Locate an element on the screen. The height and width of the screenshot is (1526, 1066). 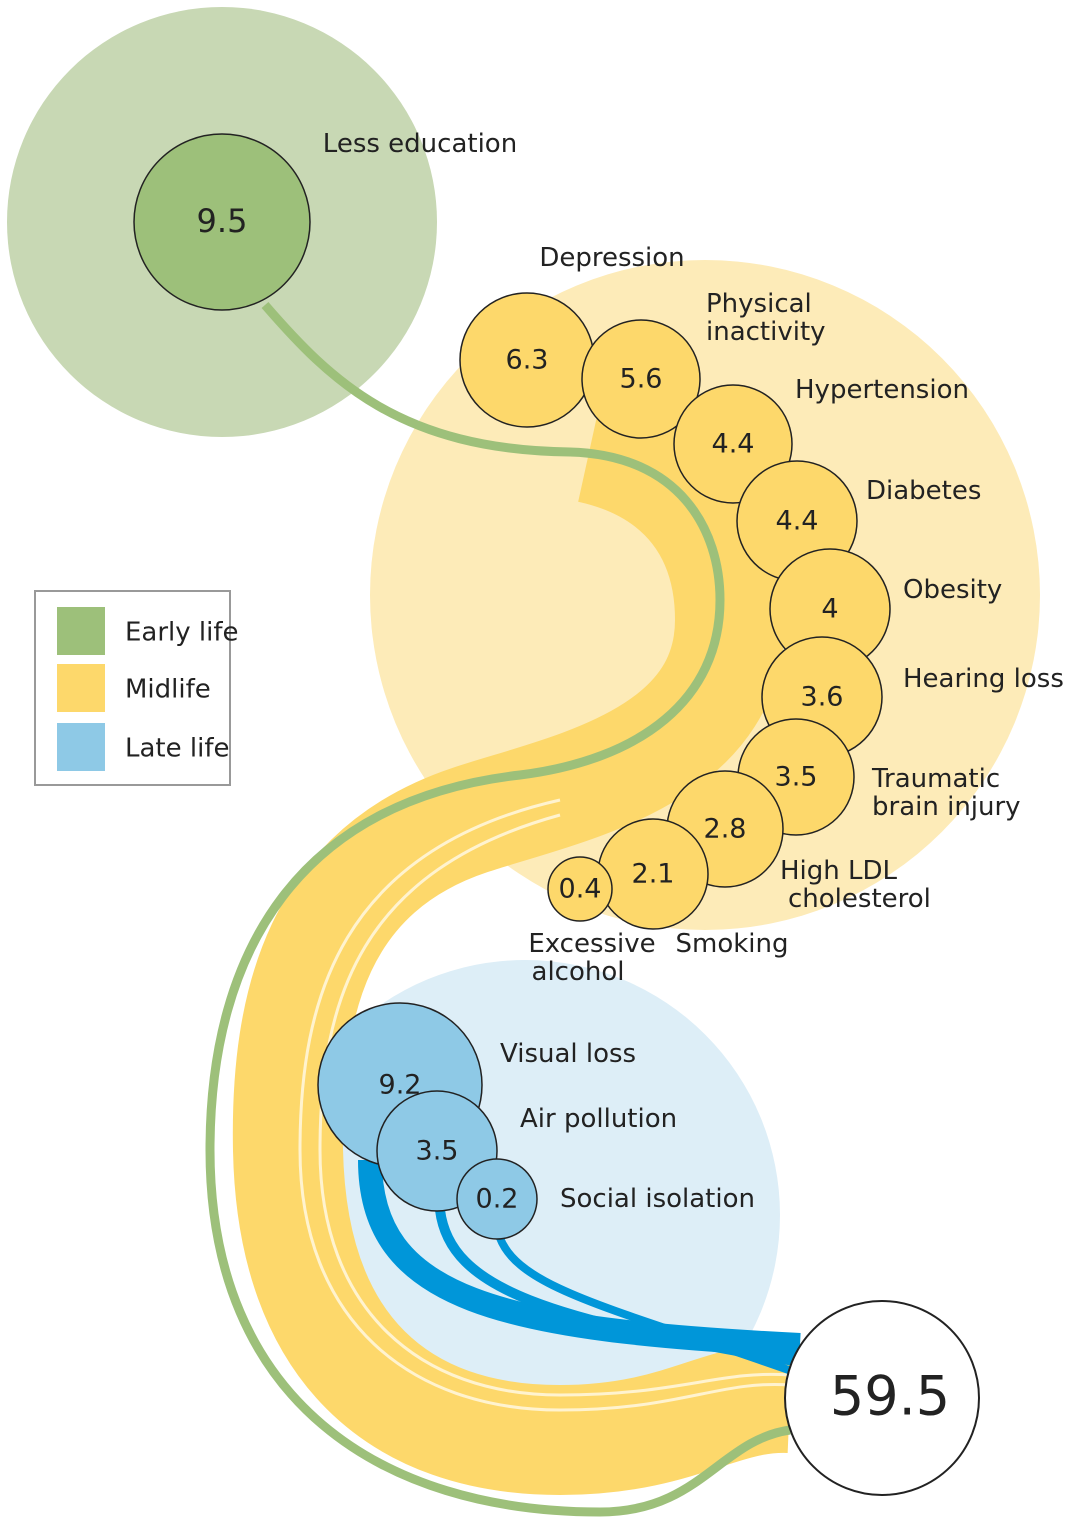
legend: Early life Midlife Late life is located at coordinates (136, 688).